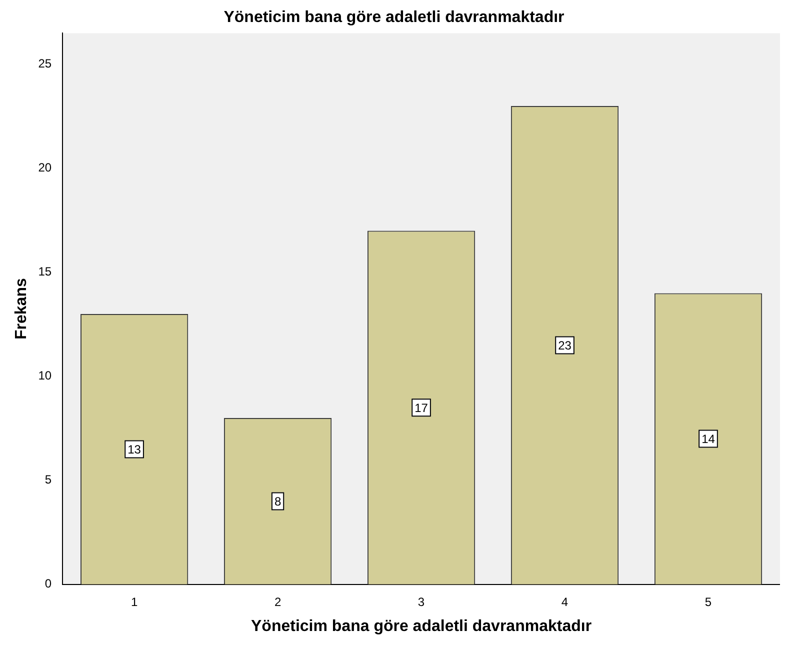  I want to click on y-tick-label: 25, so click(45, 63).